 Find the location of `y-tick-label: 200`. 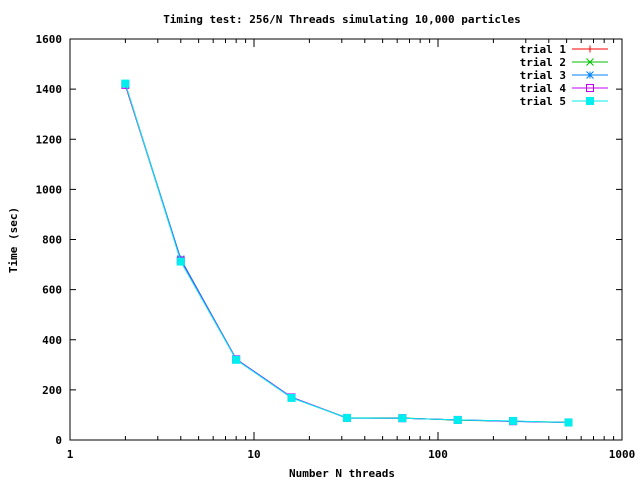

y-tick-label: 200 is located at coordinates (52, 390).